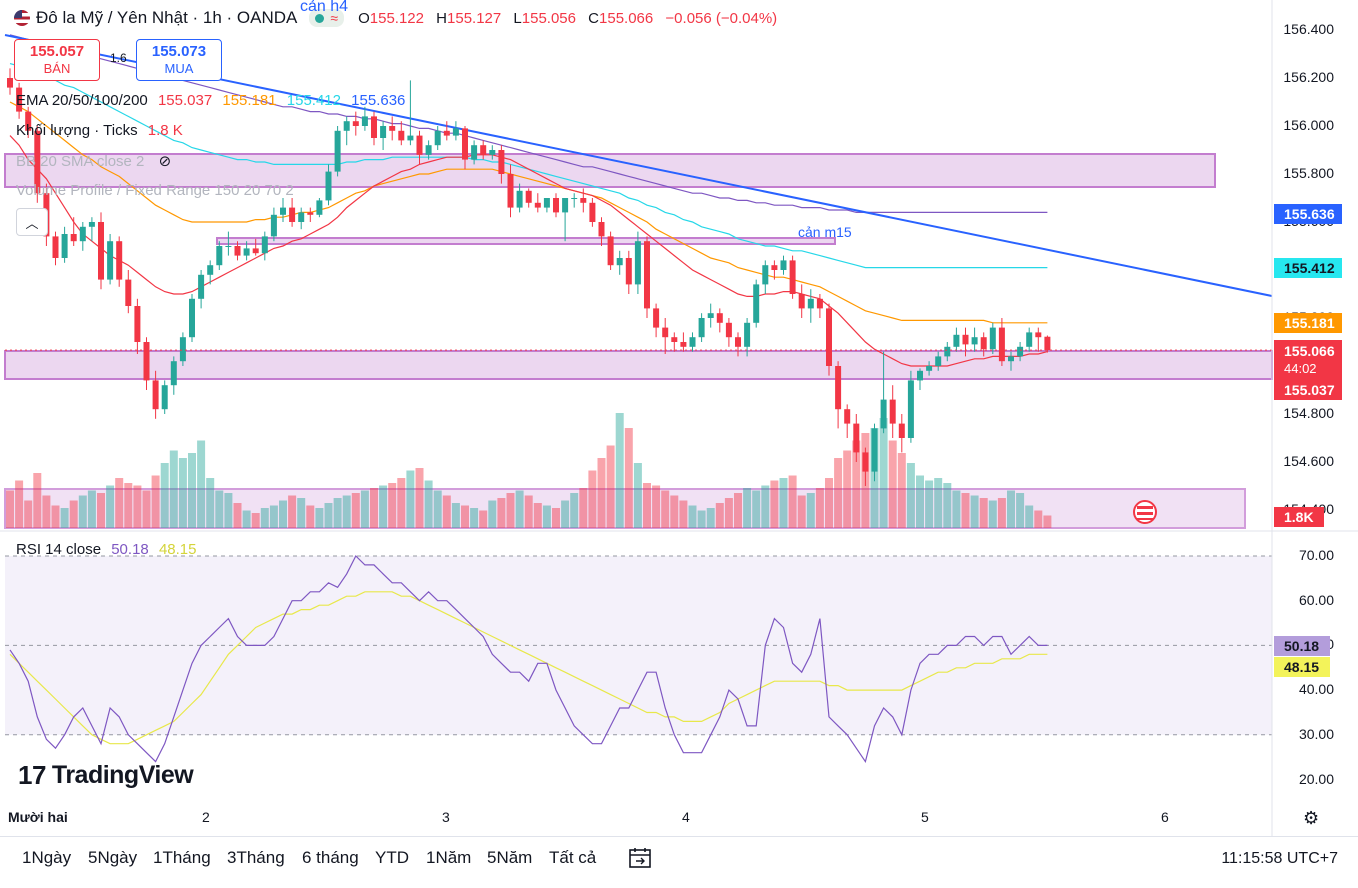  Describe the element at coordinates (1316, 733) in the screenshot. I see `rsi-tick-label: 30.00` at that location.